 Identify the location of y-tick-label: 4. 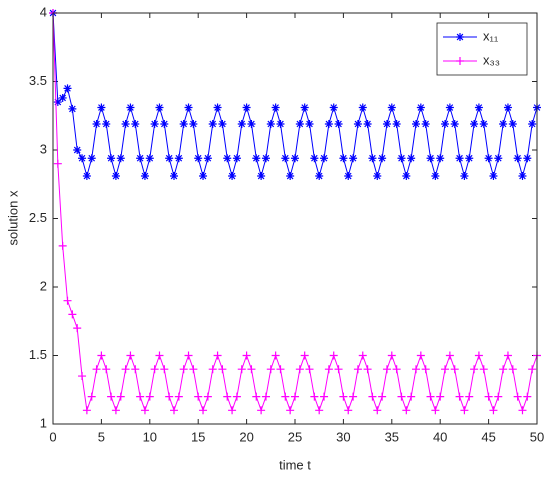
(43, 11).